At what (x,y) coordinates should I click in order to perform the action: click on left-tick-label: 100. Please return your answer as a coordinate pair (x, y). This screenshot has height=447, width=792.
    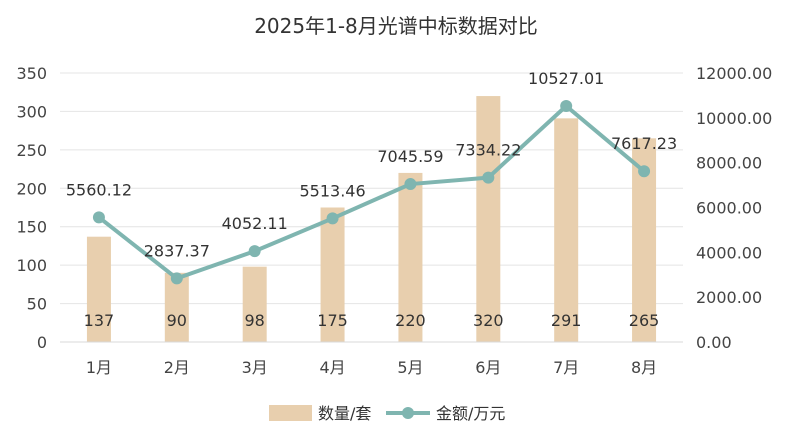
    Looking at the image, I should click on (31, 265).